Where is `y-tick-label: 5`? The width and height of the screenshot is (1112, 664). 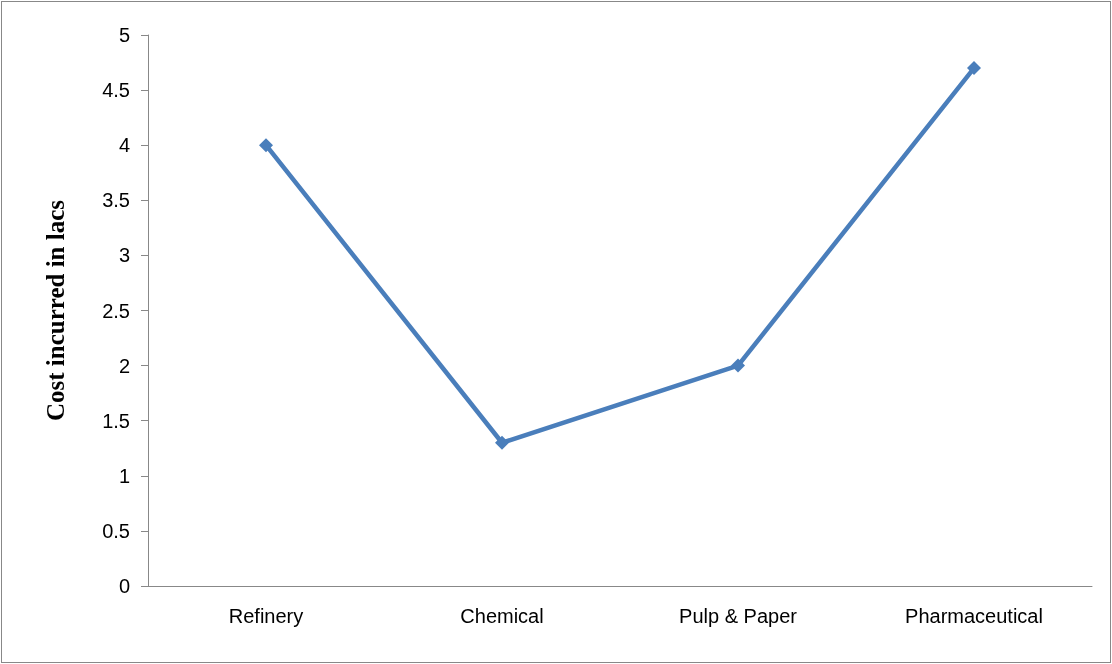 y-tick-label: 5 is located at coordinates (124, 35).